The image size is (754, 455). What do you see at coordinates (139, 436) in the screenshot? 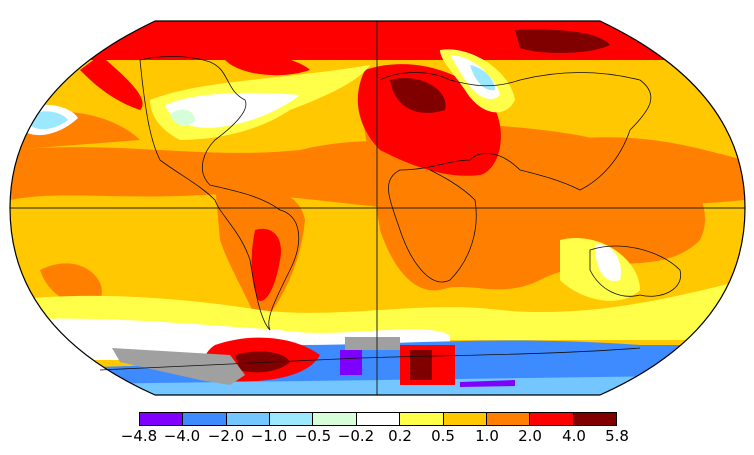
I see `tick-label: −4.8` at bounding box center [139, 436].